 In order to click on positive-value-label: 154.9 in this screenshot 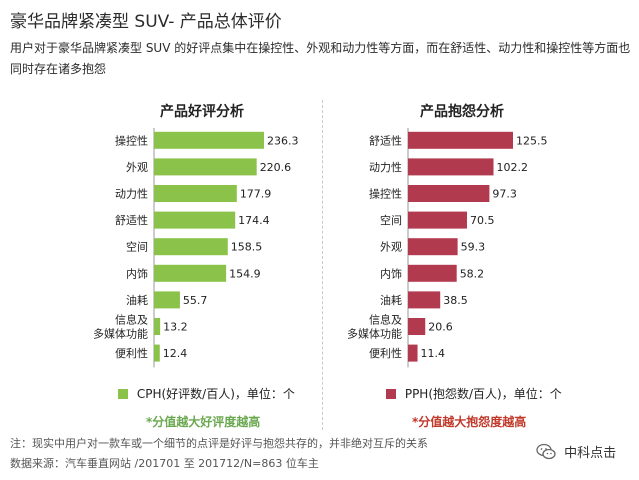, I will do `click(245, 273)`.